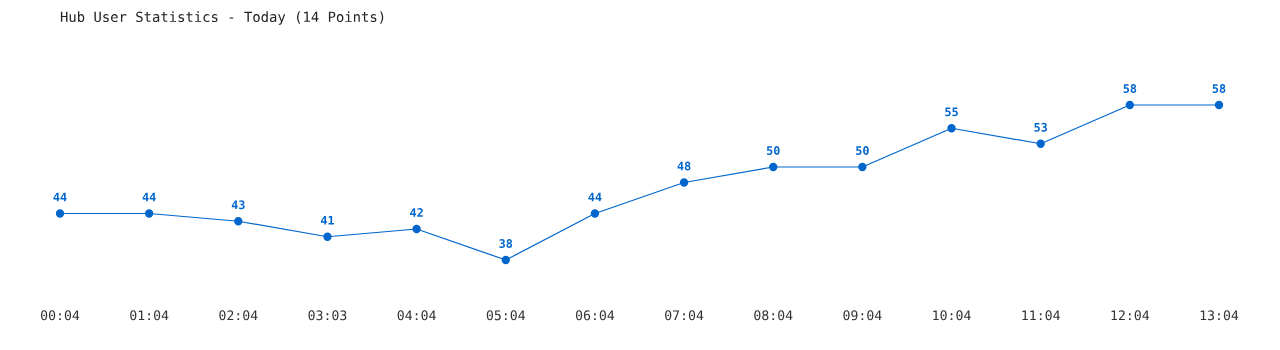 The height and width of the screenshot is (350, 1280). I want to click on x-tick-label: 13:04, so click(1219, 315).